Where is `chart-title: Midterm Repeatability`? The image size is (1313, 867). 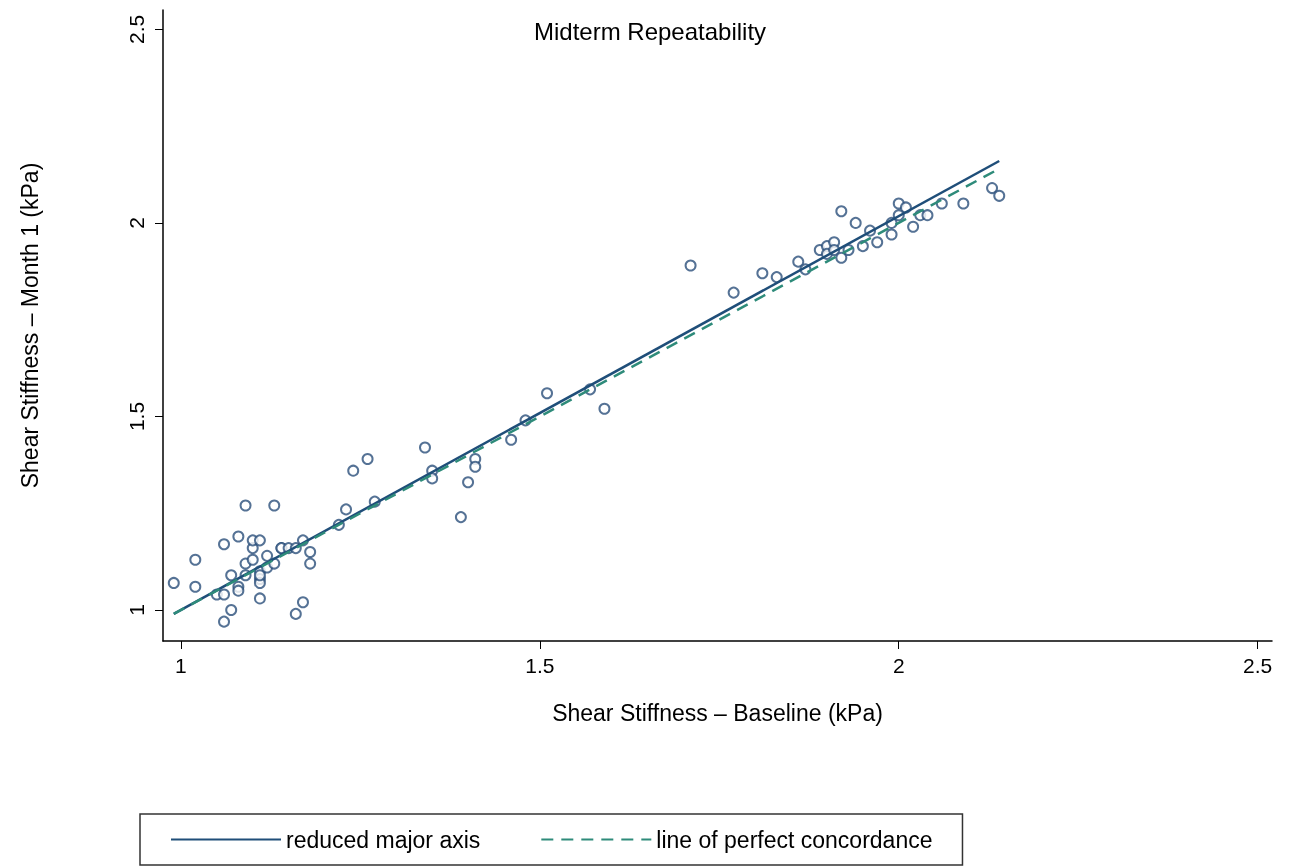 chart-title: Midterm Repeatability is located at coordinates (650, 31).